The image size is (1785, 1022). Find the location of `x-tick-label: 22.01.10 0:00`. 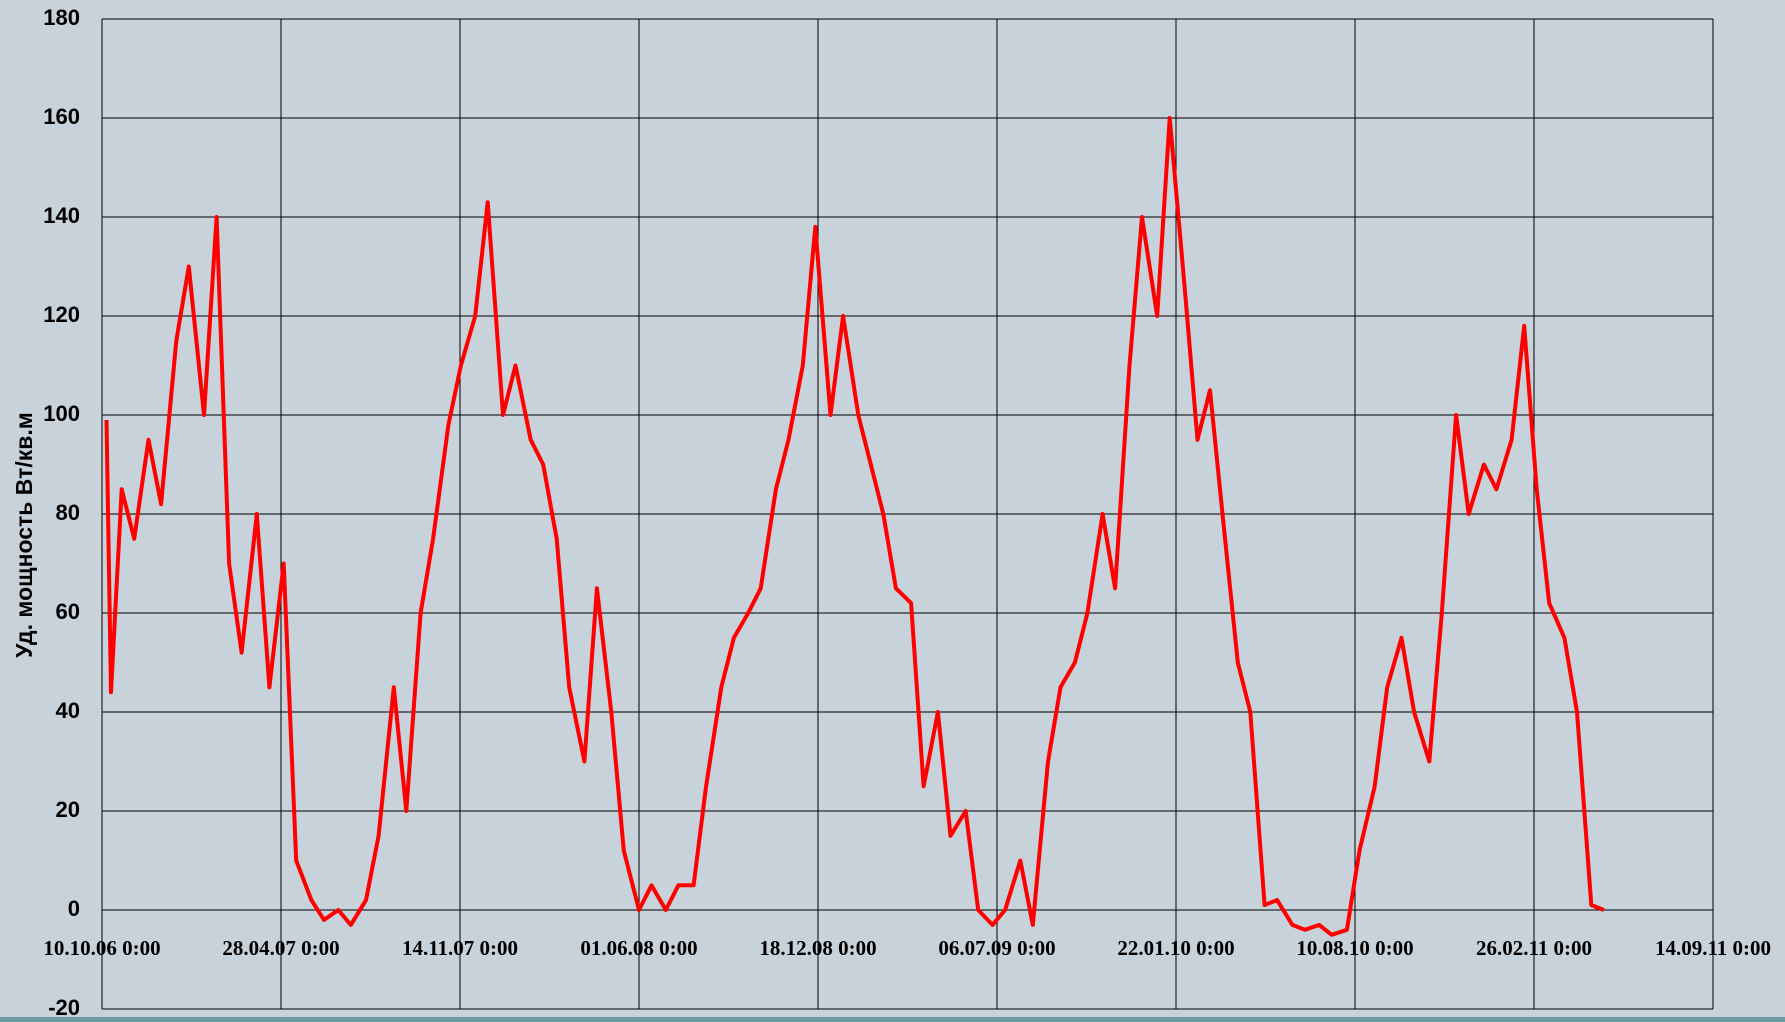

x-tick-label: 22.01.10 0:00 is located at coordinates (1175, 948).